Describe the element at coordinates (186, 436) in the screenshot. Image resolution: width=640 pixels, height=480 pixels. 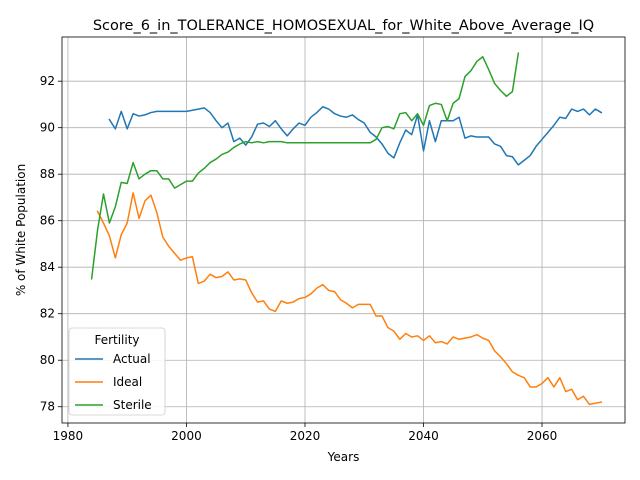
I see `x-tick-label: 2000` at that location.